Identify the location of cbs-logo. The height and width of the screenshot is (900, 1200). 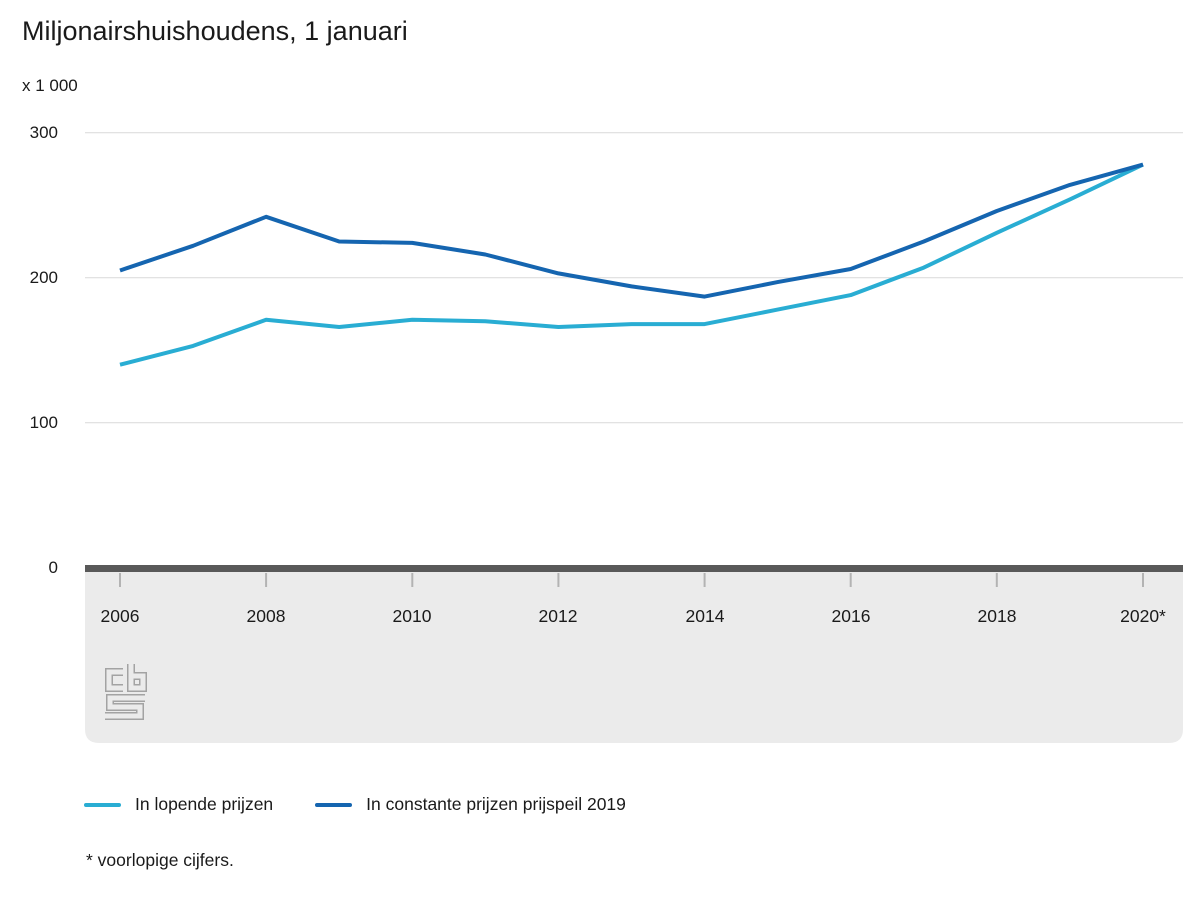
(126, 692).